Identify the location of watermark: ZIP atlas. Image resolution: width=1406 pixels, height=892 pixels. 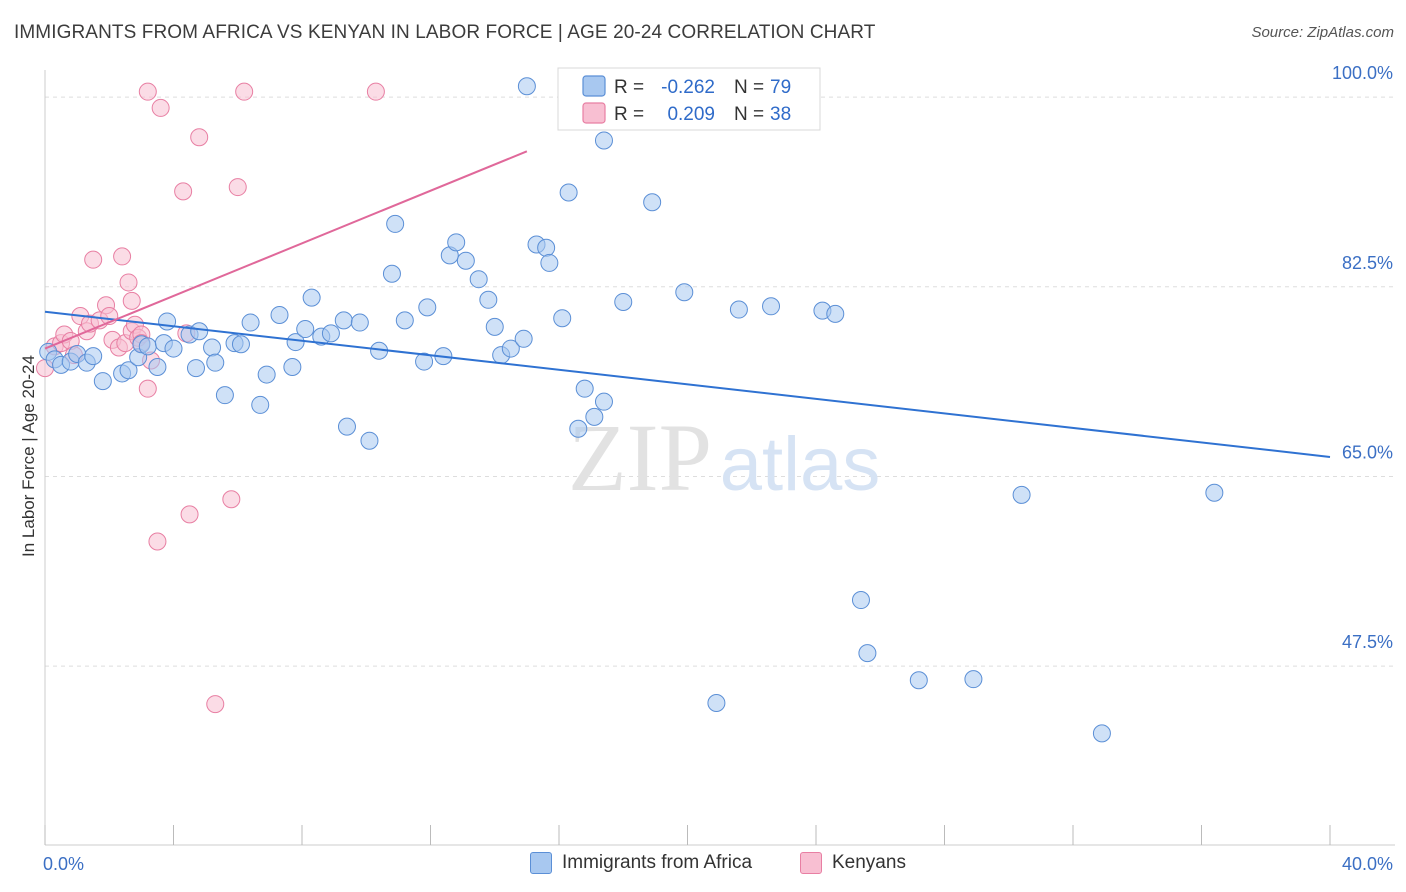
(724, 457).